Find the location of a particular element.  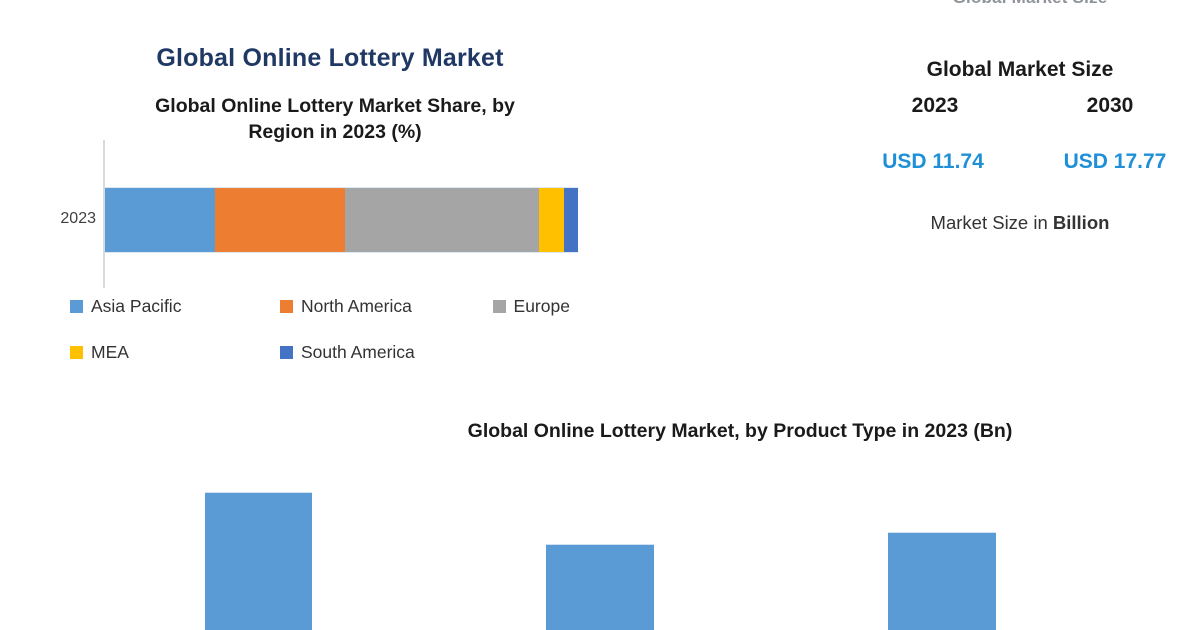

legend-item-europe: Europe is located at coordinates (571, 306).